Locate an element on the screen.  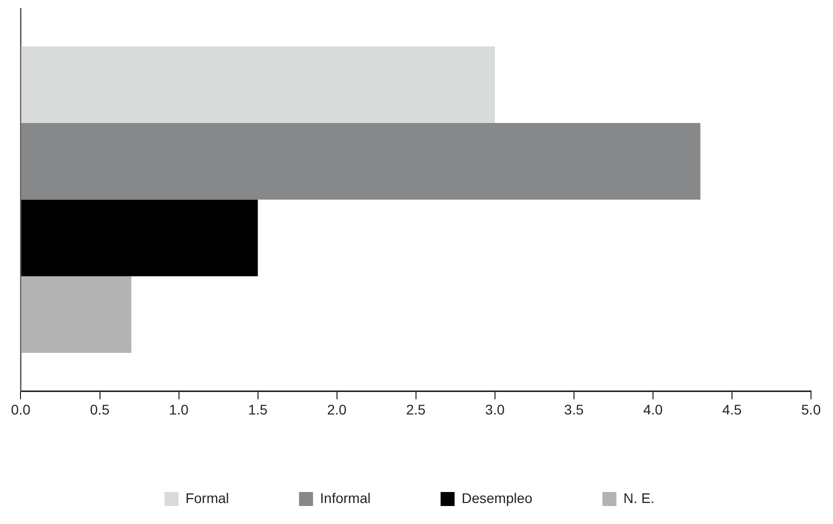
x-tick-label: 0.0 is located at coordinates (20, 409).